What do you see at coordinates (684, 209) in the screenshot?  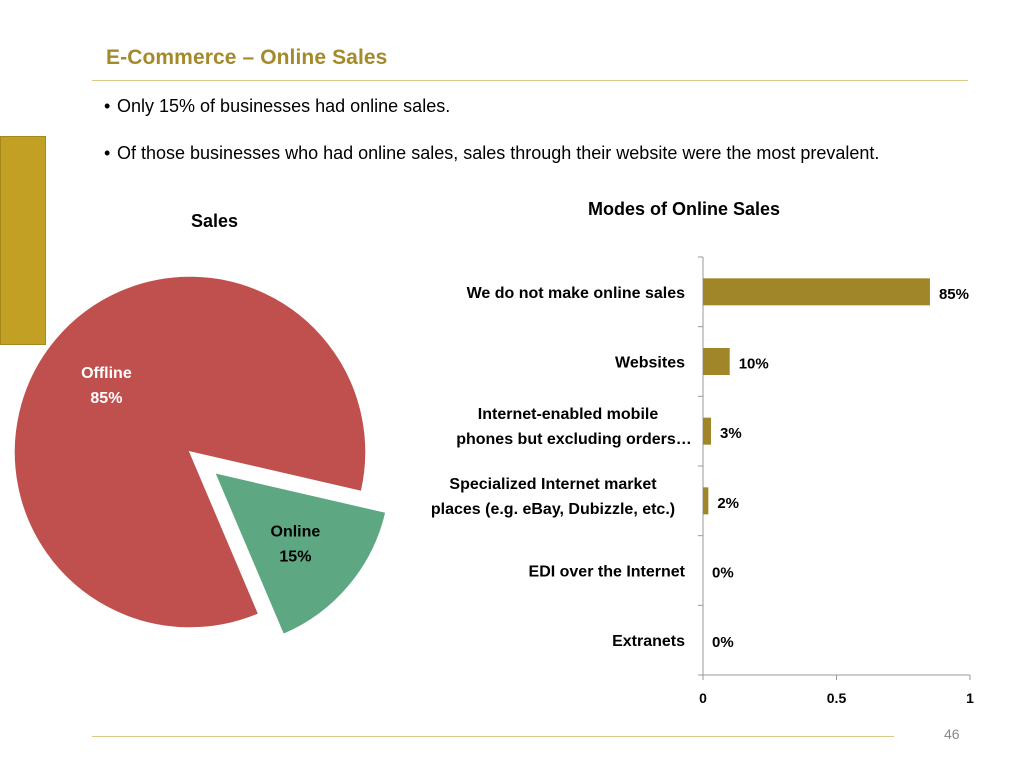 I see `bar-chart-title: Modes of Online Sales` at bounding box center [684, 209].